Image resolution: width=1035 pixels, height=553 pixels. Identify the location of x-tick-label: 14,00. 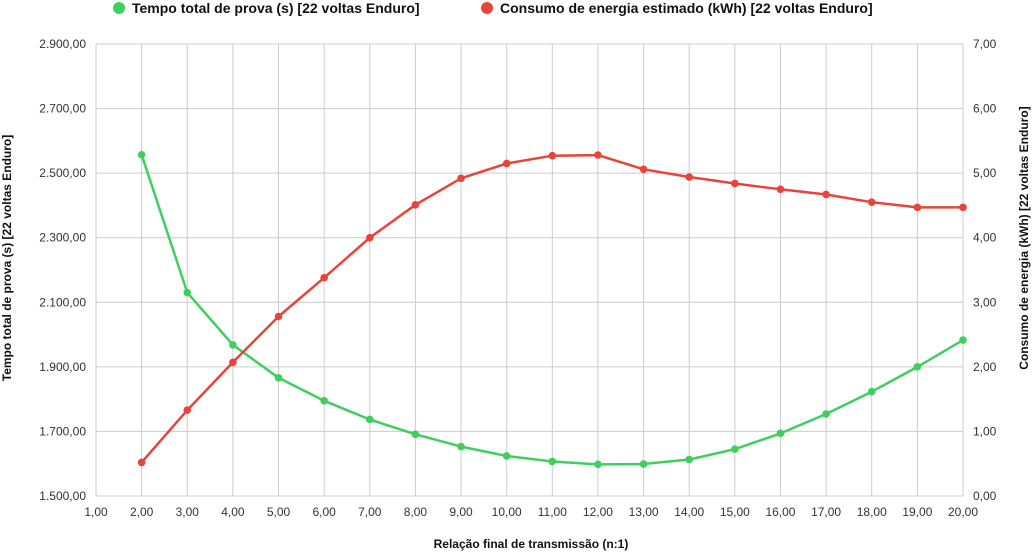
(689, 512).